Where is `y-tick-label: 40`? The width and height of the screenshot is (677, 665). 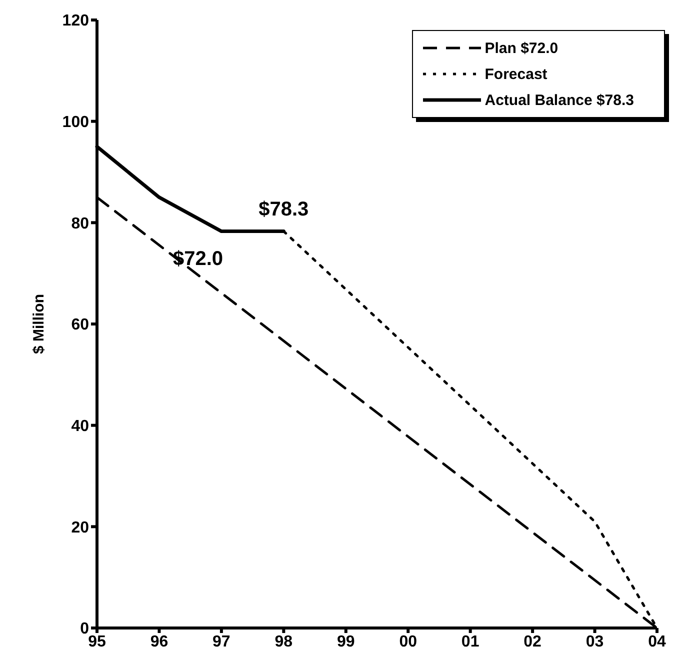 y-tick-label: 40 is located at coordinates (80, 427).